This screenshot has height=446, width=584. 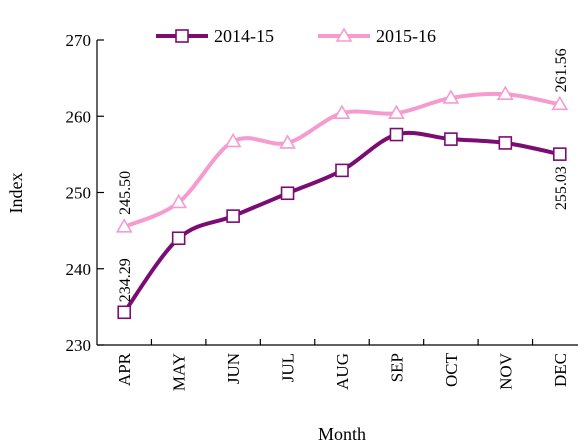 I want to click on x-axis-title: Month, so click(x=342, y=434).